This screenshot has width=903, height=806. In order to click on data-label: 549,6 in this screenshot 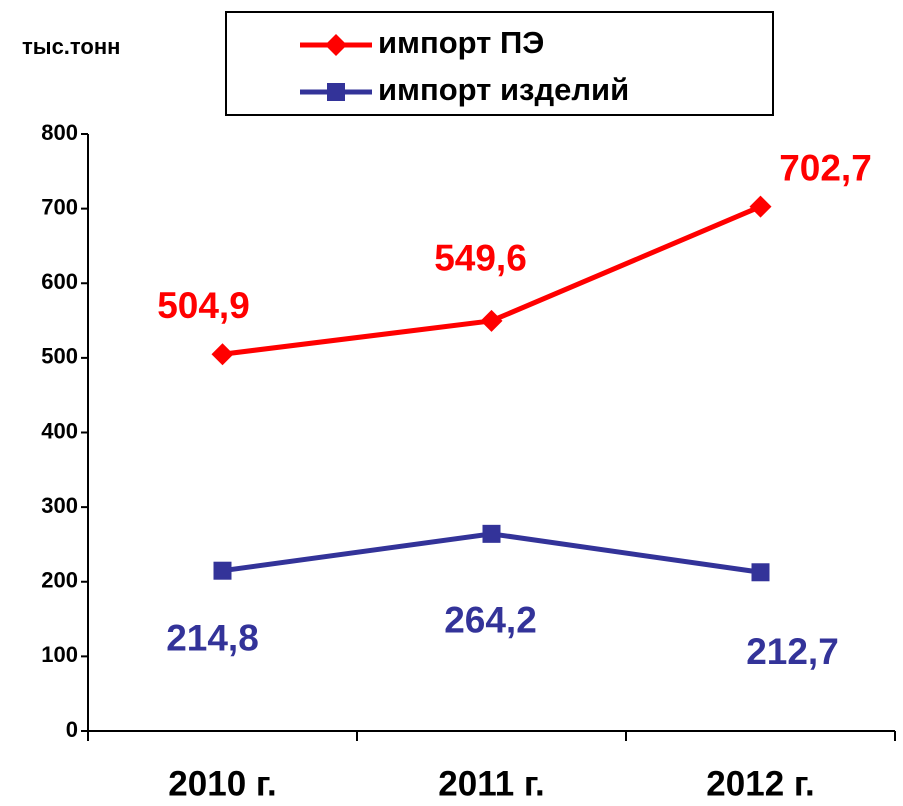, I will do `click(480, 258)`.